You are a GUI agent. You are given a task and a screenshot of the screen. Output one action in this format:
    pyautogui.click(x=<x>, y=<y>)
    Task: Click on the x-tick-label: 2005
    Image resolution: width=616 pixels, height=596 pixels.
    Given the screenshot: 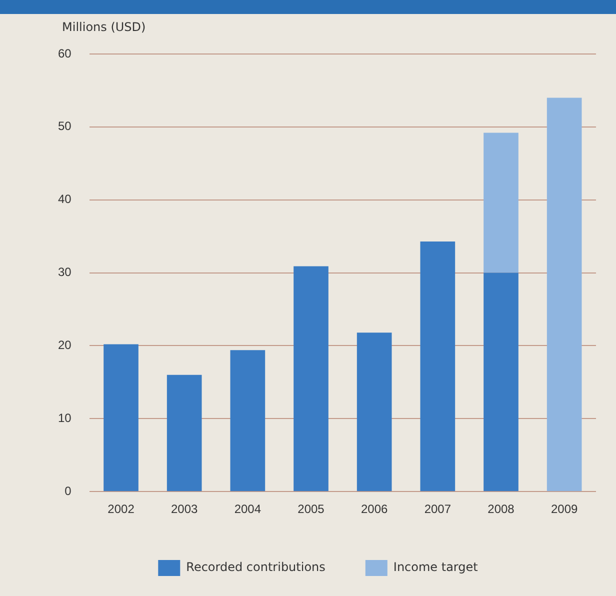 What is the action you would take?
    pyautogui.click(x=311, y=509)
    